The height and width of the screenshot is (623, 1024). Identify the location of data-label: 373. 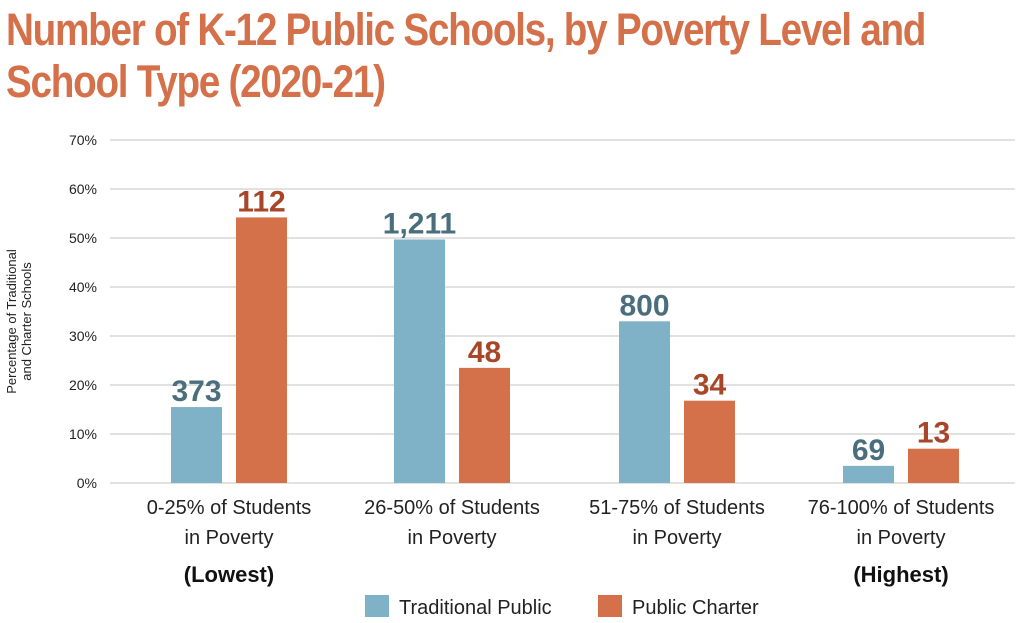
(196, 391).